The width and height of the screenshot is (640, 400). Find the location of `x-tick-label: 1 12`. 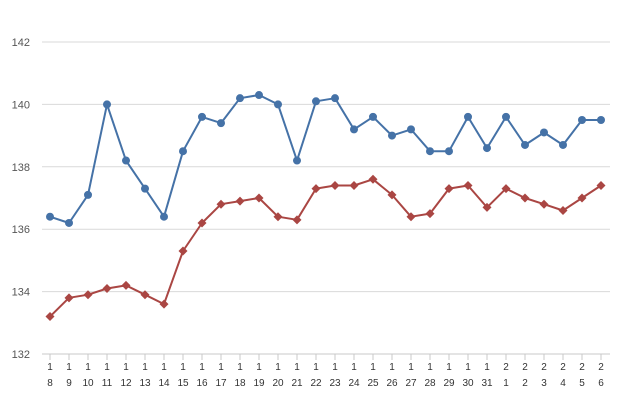

x-tick-label: 1 12 is located at coordinates (126, 375).